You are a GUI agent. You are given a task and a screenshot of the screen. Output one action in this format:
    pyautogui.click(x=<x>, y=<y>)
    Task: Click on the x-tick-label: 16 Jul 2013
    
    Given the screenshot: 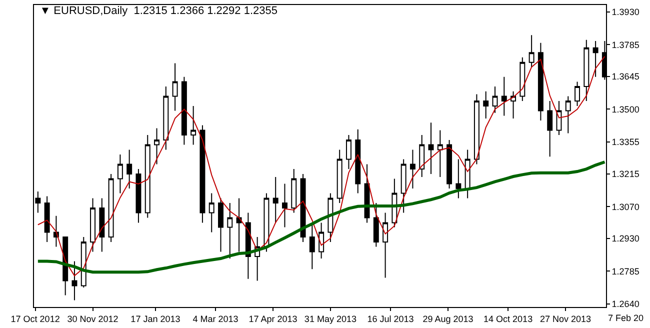 What is the action you would take?
    pyautogui.click(x=390, y=319)
    